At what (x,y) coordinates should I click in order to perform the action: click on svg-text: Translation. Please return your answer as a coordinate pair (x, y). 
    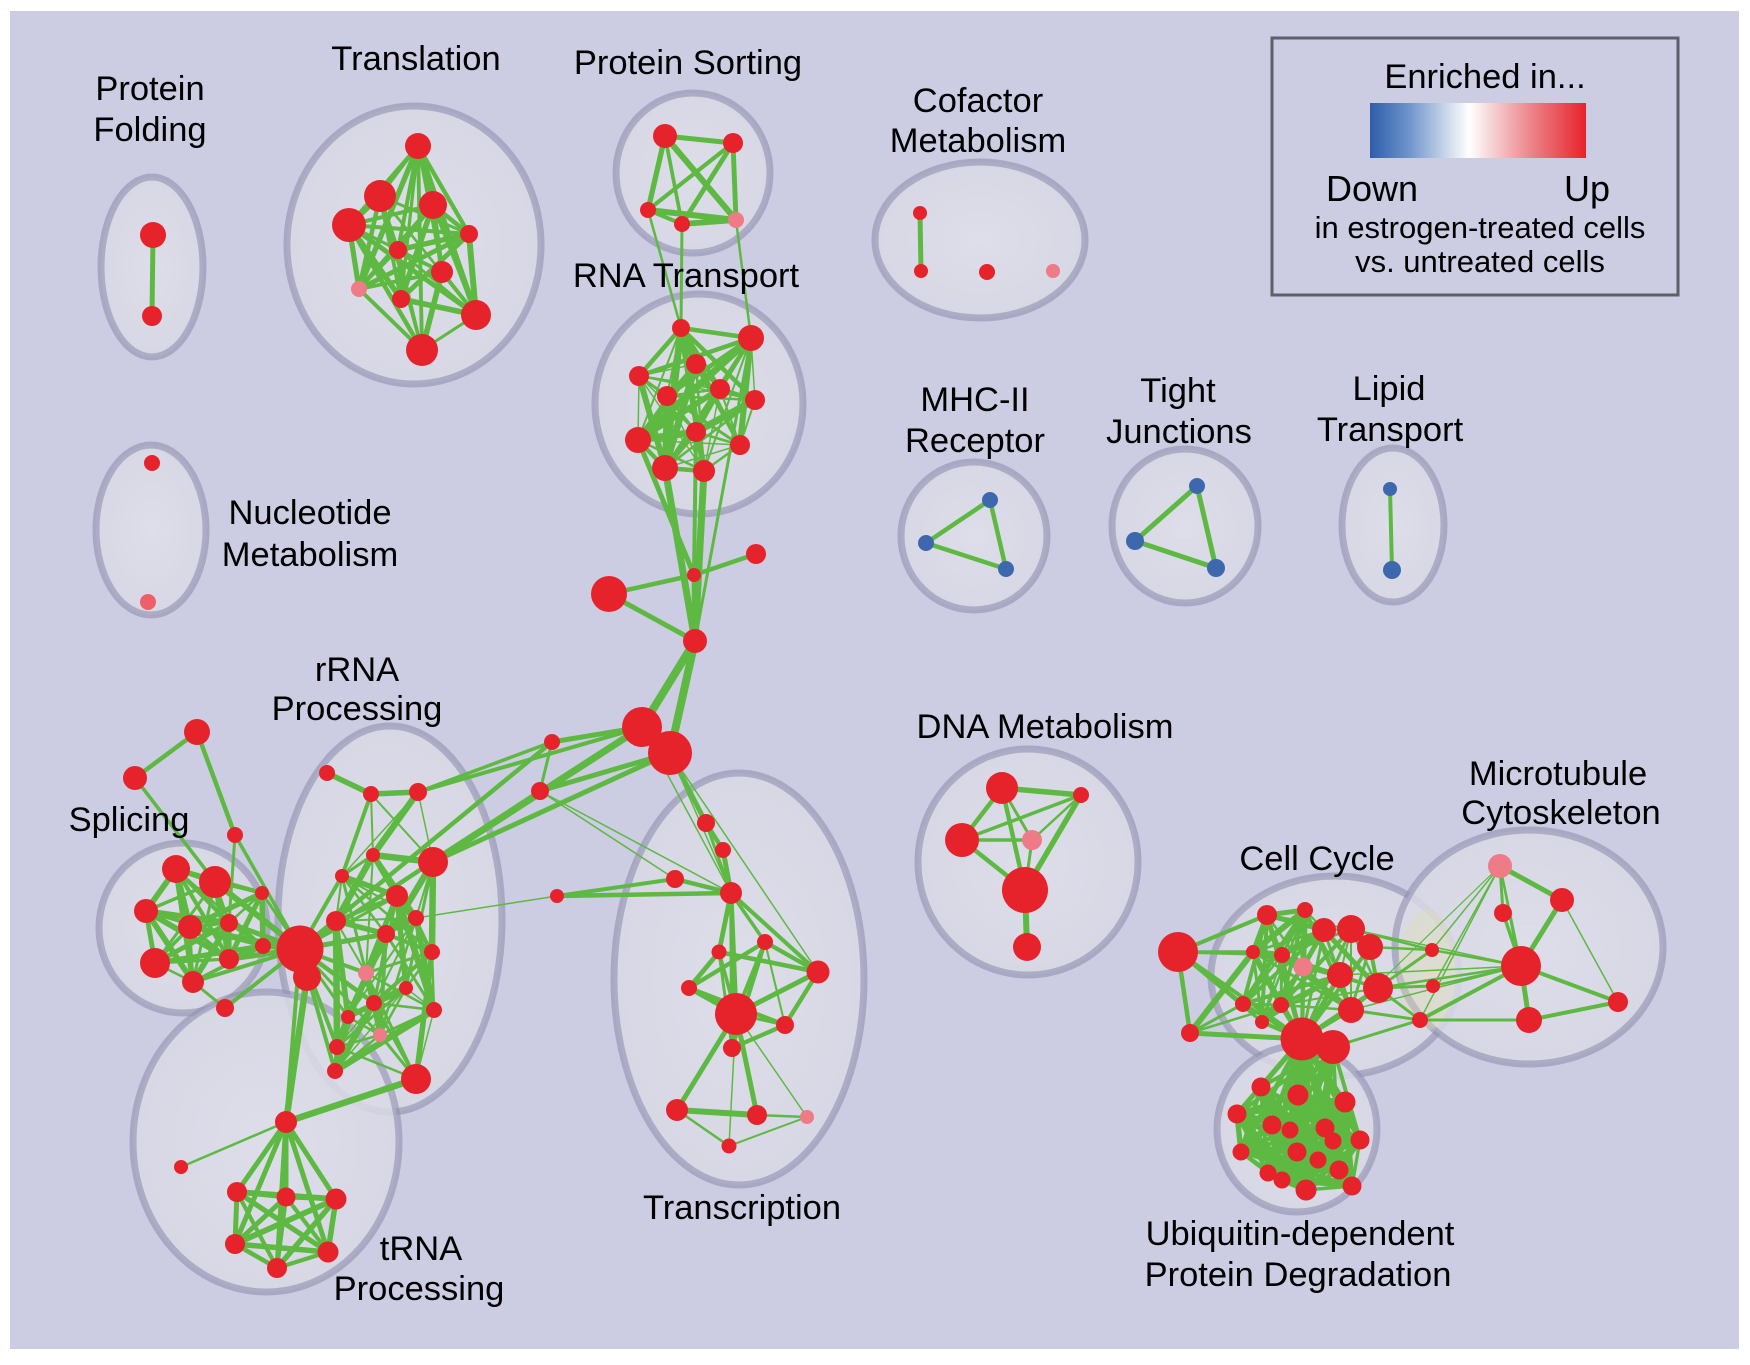
    Looking at the image, I should click on (415, 59).